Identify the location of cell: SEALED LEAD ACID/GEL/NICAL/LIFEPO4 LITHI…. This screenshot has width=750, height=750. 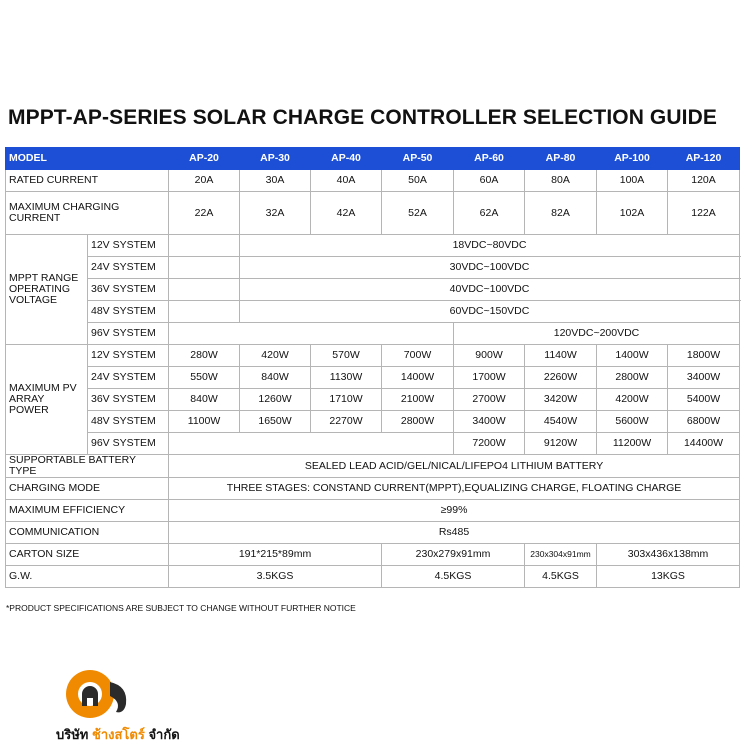
(454, 466).